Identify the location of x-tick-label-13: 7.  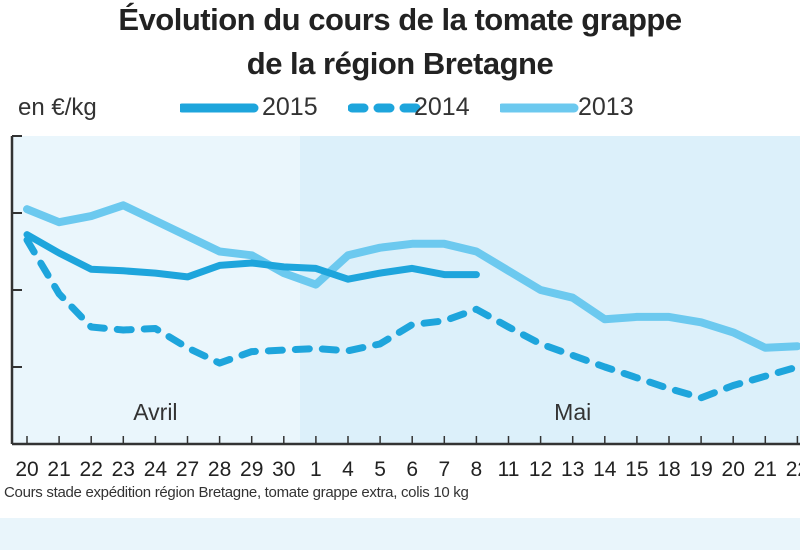
(444, 469).